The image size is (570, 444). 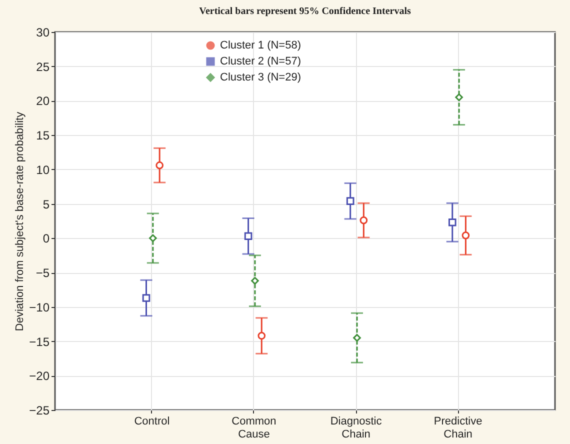 What do you see at coordinates (43, 33) in the screenshot?
I see `y-tick-label: 30` at bounding box center [43, 33].